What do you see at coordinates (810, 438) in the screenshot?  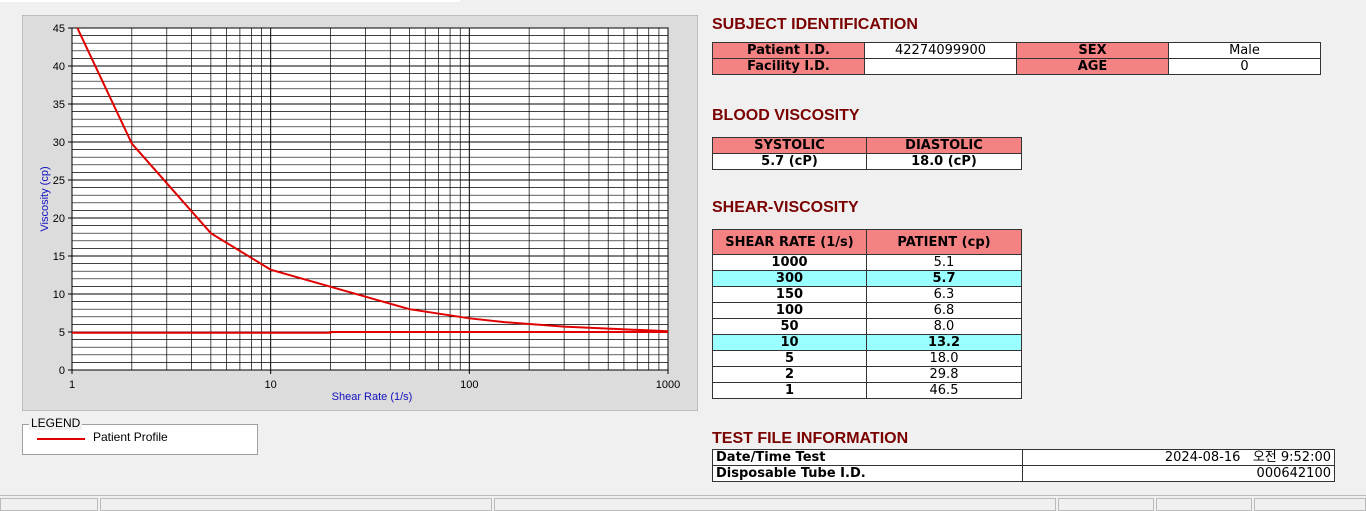 I see `test-file-title: TEST FILE INFORMATION` at bounding box center [810, 438].